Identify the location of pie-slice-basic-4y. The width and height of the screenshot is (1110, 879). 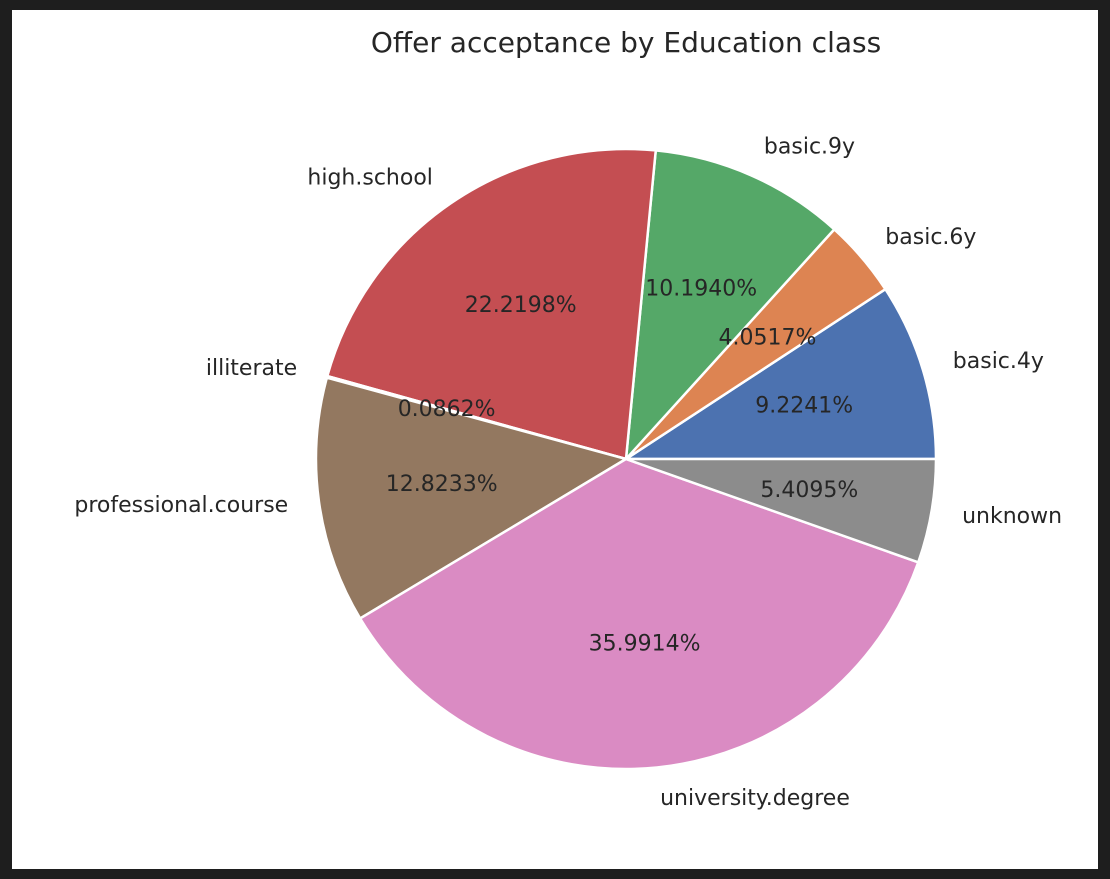
(781, 374).